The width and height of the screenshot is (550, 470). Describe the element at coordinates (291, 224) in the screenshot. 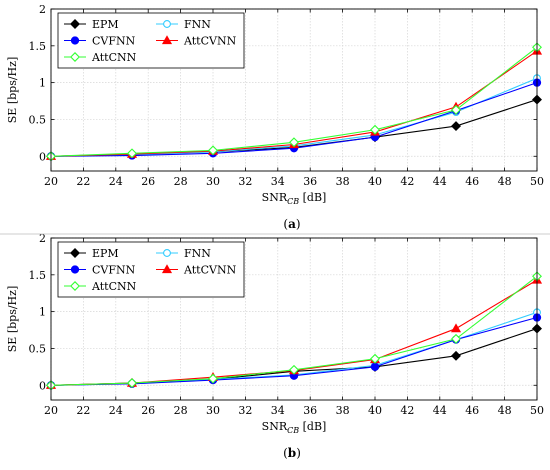

I see `panel-a-caption: (a)` at that location.